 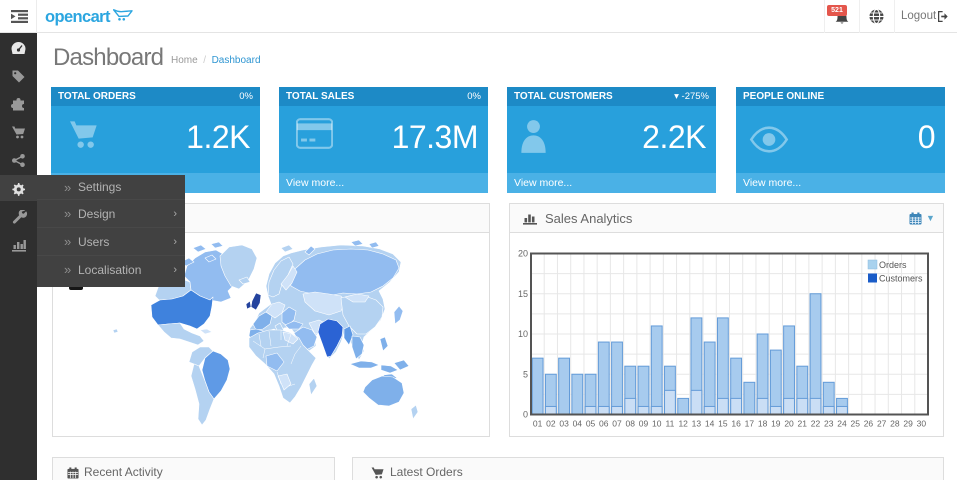 What do you see at coordinates (750, 424) in the screenshot?
I see `svg-text: 17` at bounding box center [750, 424].